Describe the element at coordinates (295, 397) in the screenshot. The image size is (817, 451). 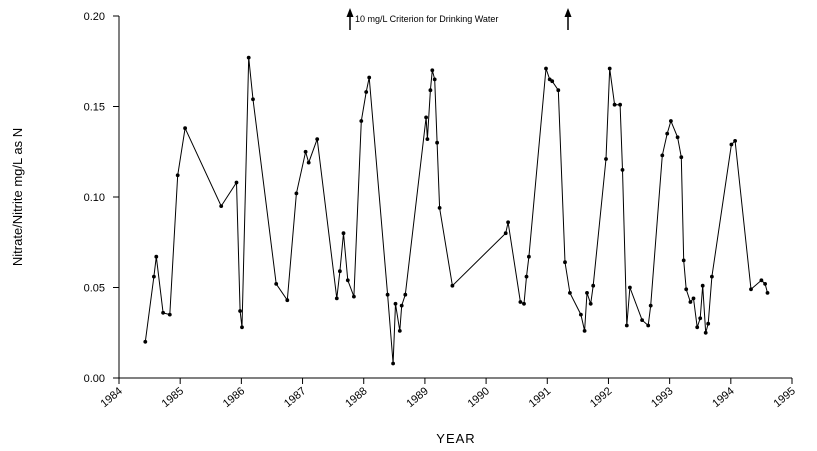
I see `x-tick-label: 1987` at that location.